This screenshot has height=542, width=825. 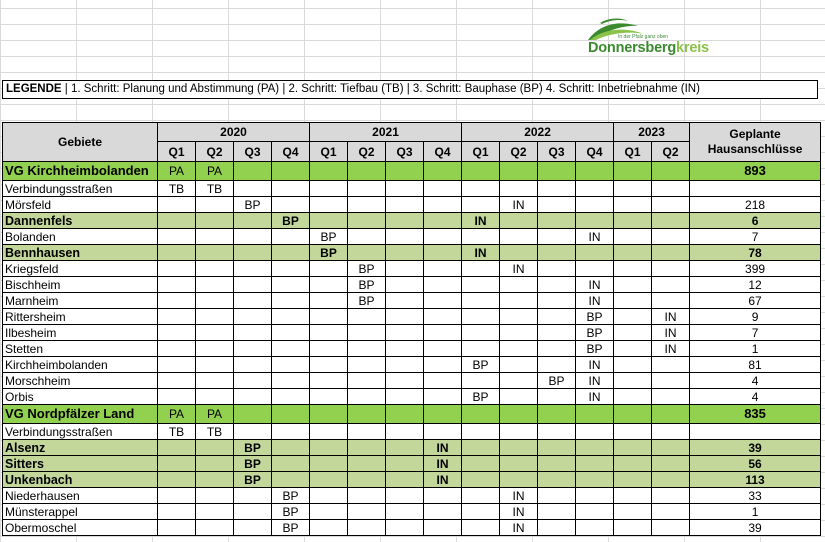 What do you see at coordinates (755, 188) in the screenshot?
I see `planned-connections-cell` at bounding box center [755, 188].